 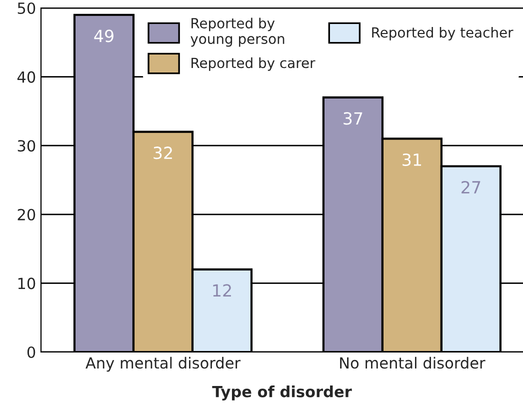 What do you see at coordinates (237, 32) in the screenshot?
I see `legend-label: Reported by young person` at bounding box center [237, 32].